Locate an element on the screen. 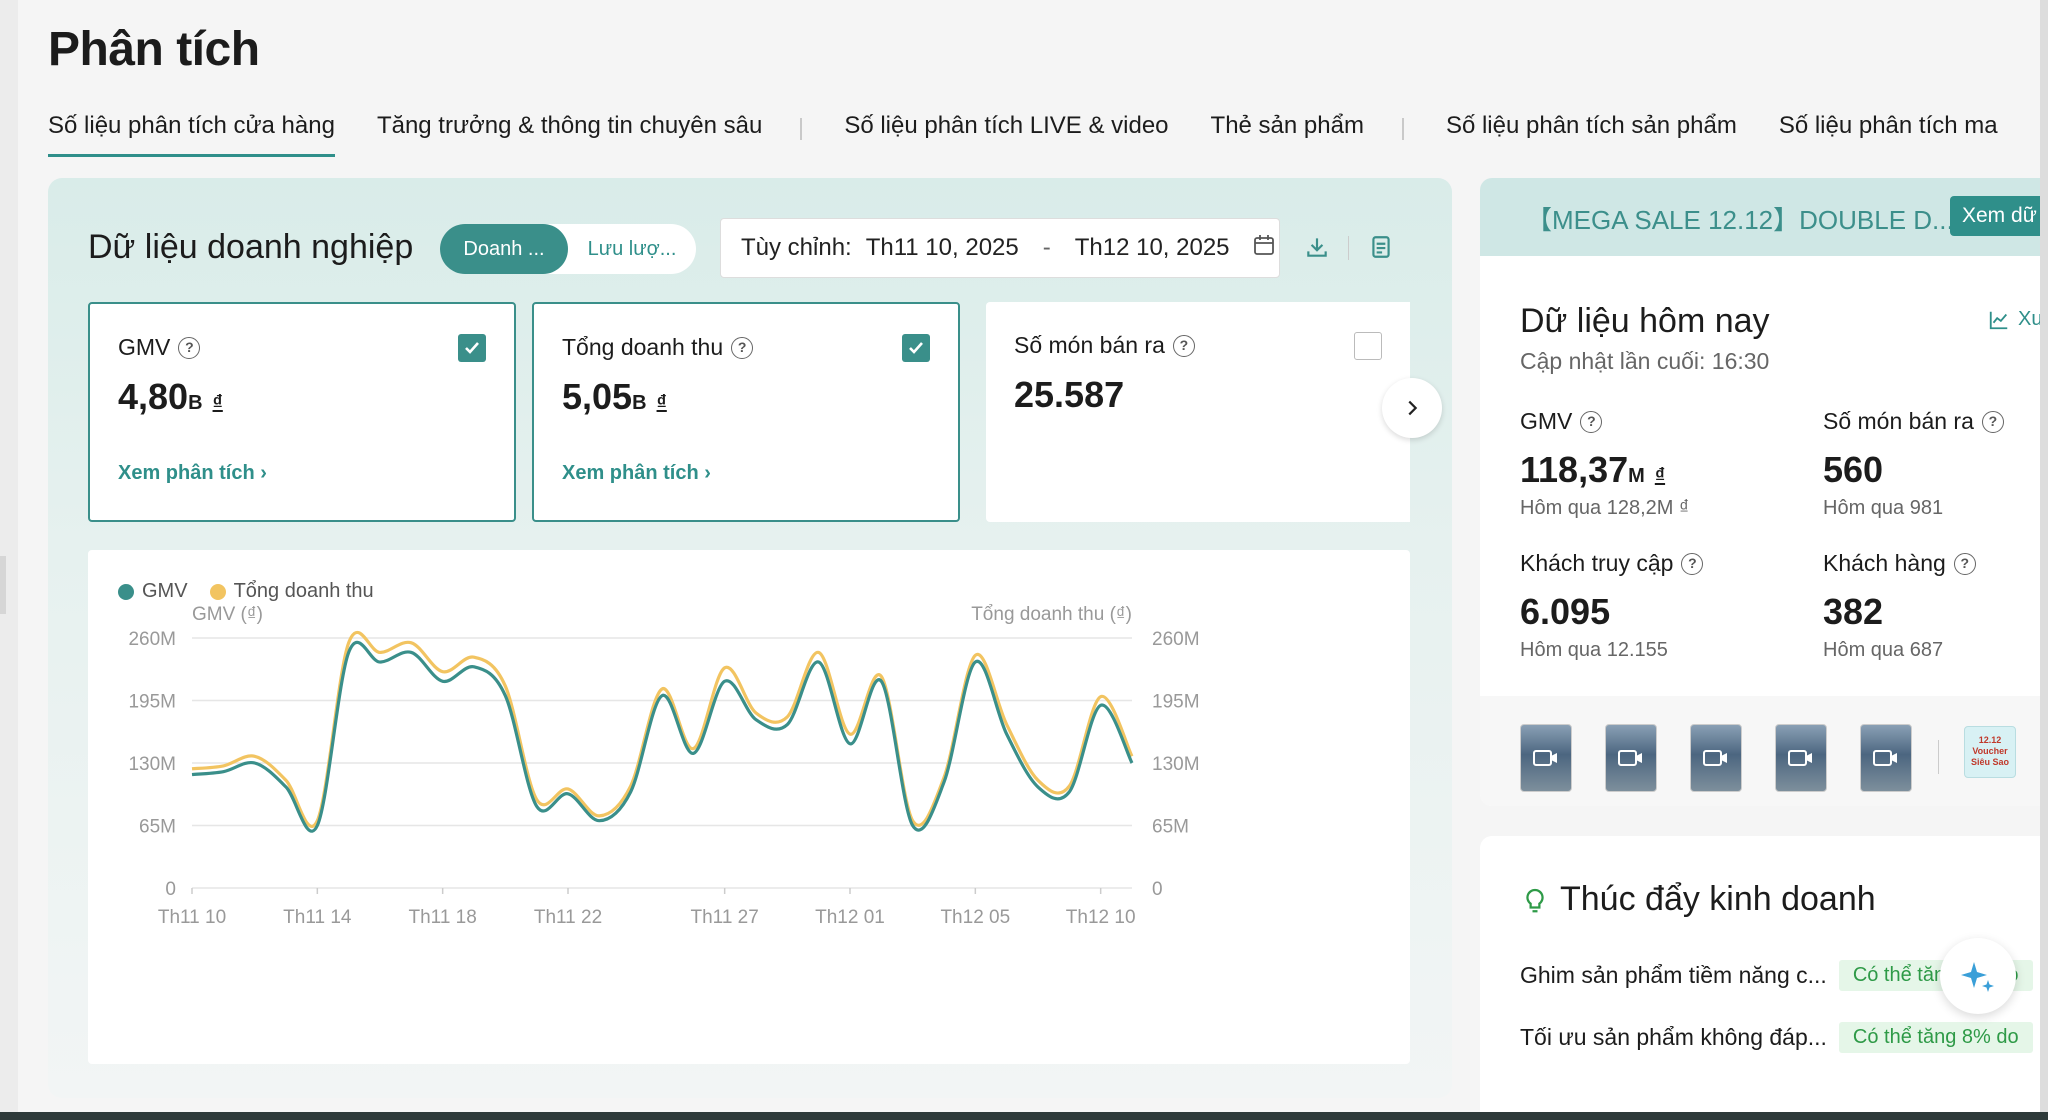  trend-chart-icon is located at coordinates (1998, 320).